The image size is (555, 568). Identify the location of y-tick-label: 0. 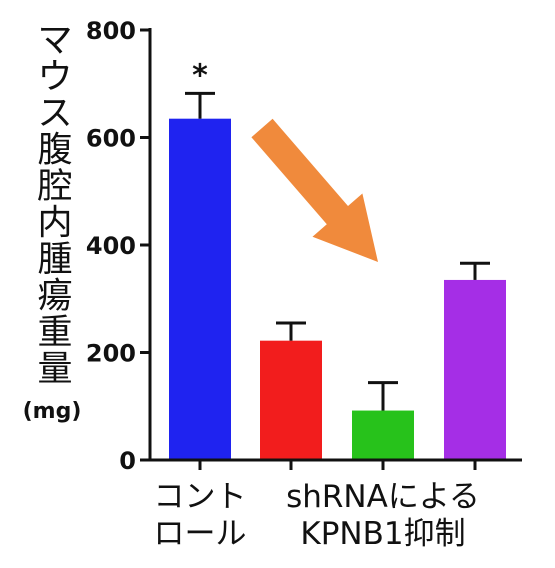
(127, 461).